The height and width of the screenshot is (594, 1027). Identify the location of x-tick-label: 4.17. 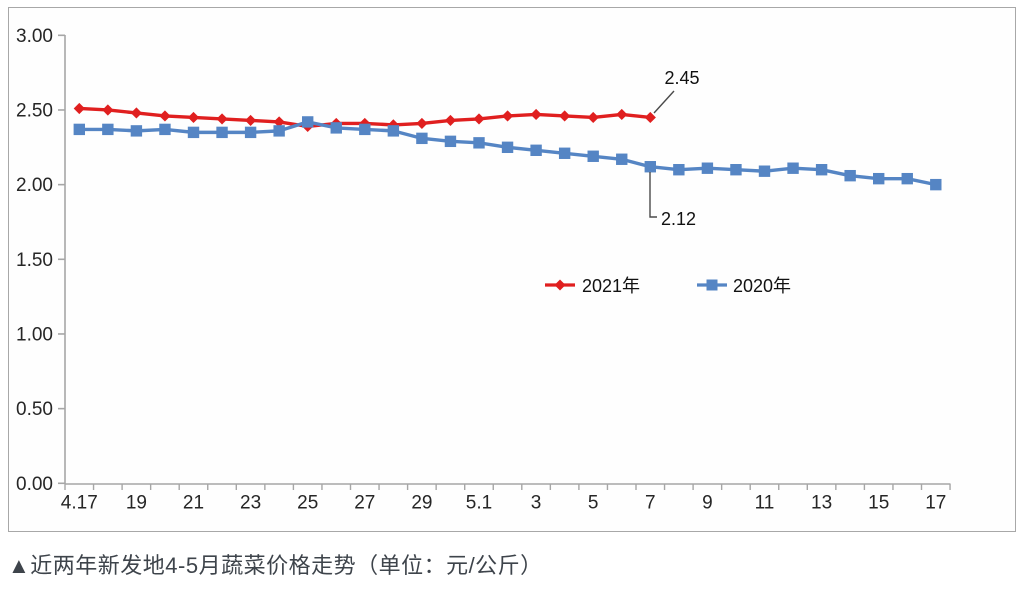
(79, 502).